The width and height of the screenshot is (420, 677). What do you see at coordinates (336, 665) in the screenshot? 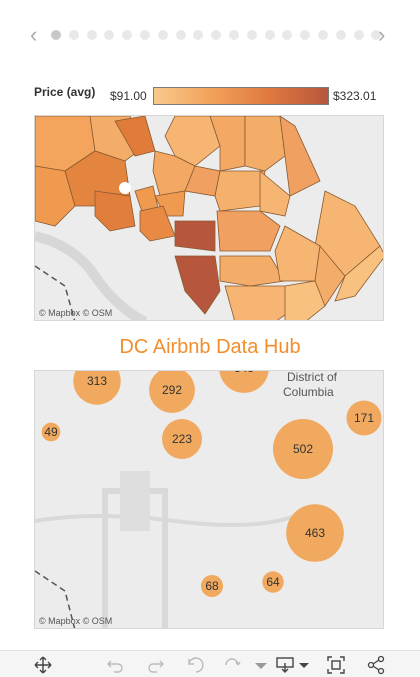
I see `fullscreen-icon` at bounding box center [336, 665].